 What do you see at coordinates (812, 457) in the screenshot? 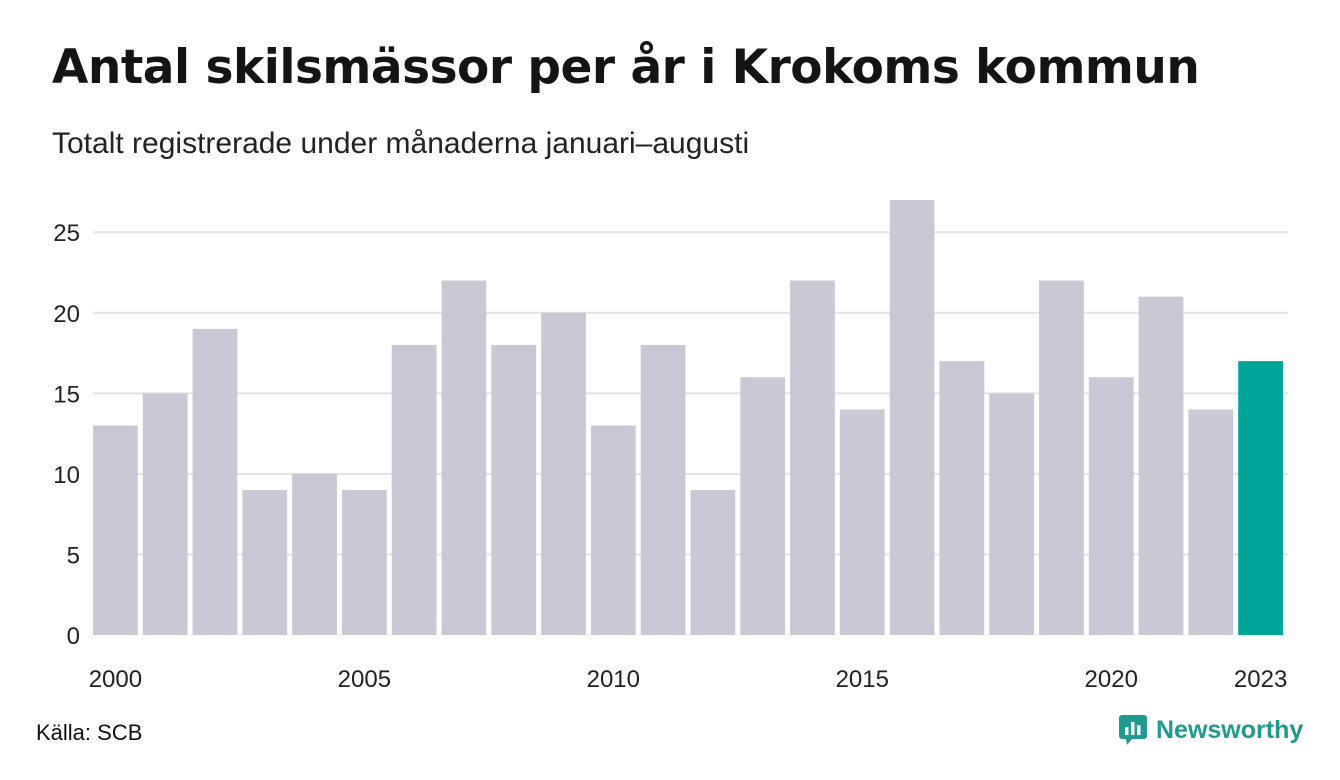
I see `bar-2014` at bounding box center [812, 457].